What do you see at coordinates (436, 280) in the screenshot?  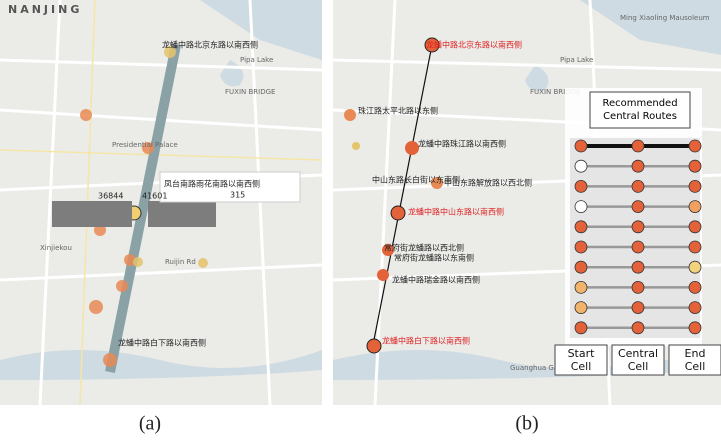 I see `station-label: 龙蟠中路瑞金路以南西侧` at bounding box center [436, 280].